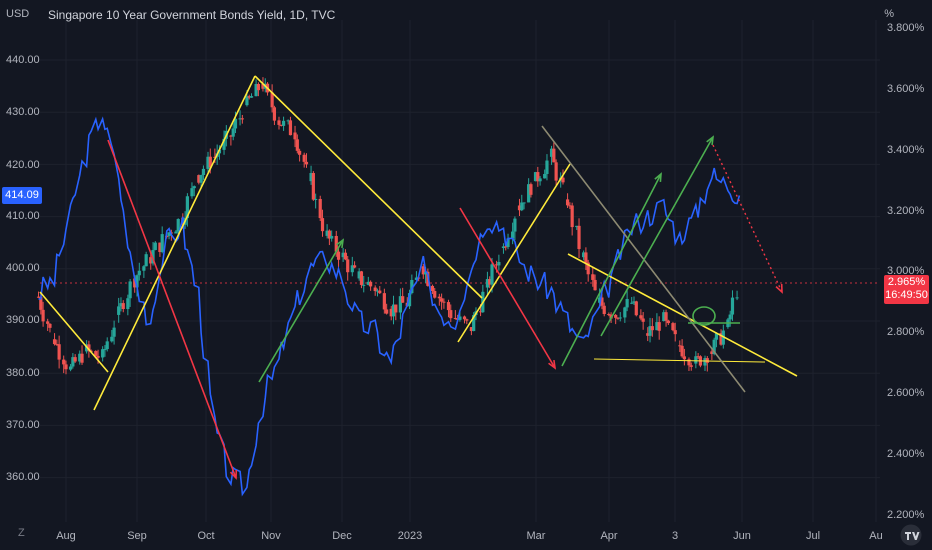  Describe the element at coordinates (876, 536) in the screenshot. I see `x-tick-label: Au` at that location.